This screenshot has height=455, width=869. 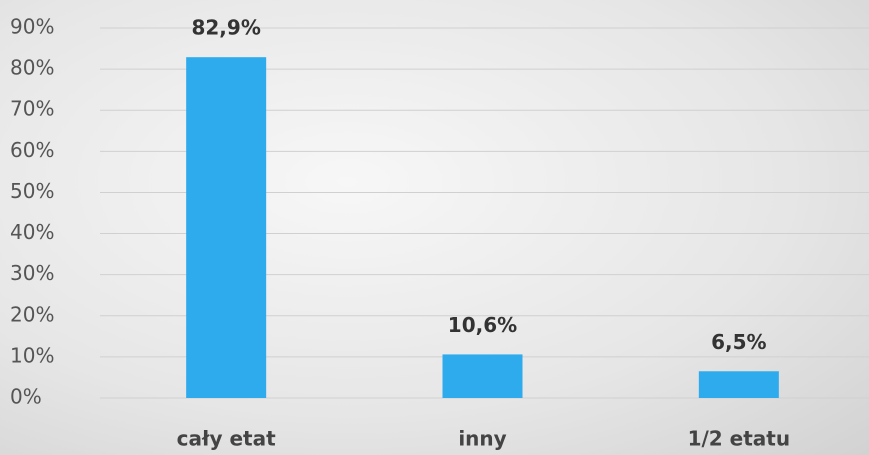 What do you see at coordinates (482, 325) in the screenshot?
I see `data-label: 10,6%` at bounding box center [482, 325].